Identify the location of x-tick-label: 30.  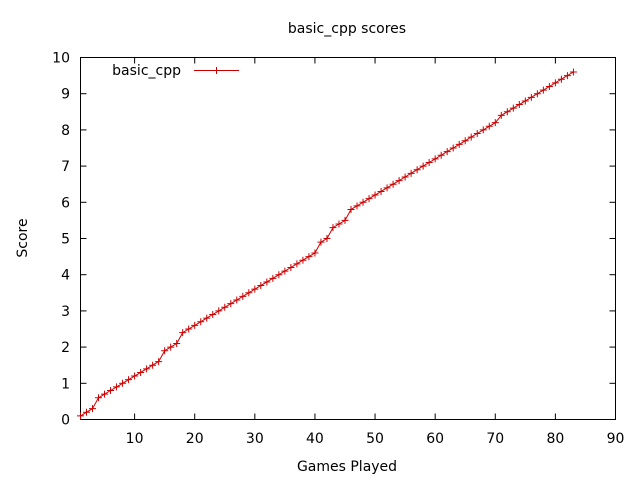
(255, 439).